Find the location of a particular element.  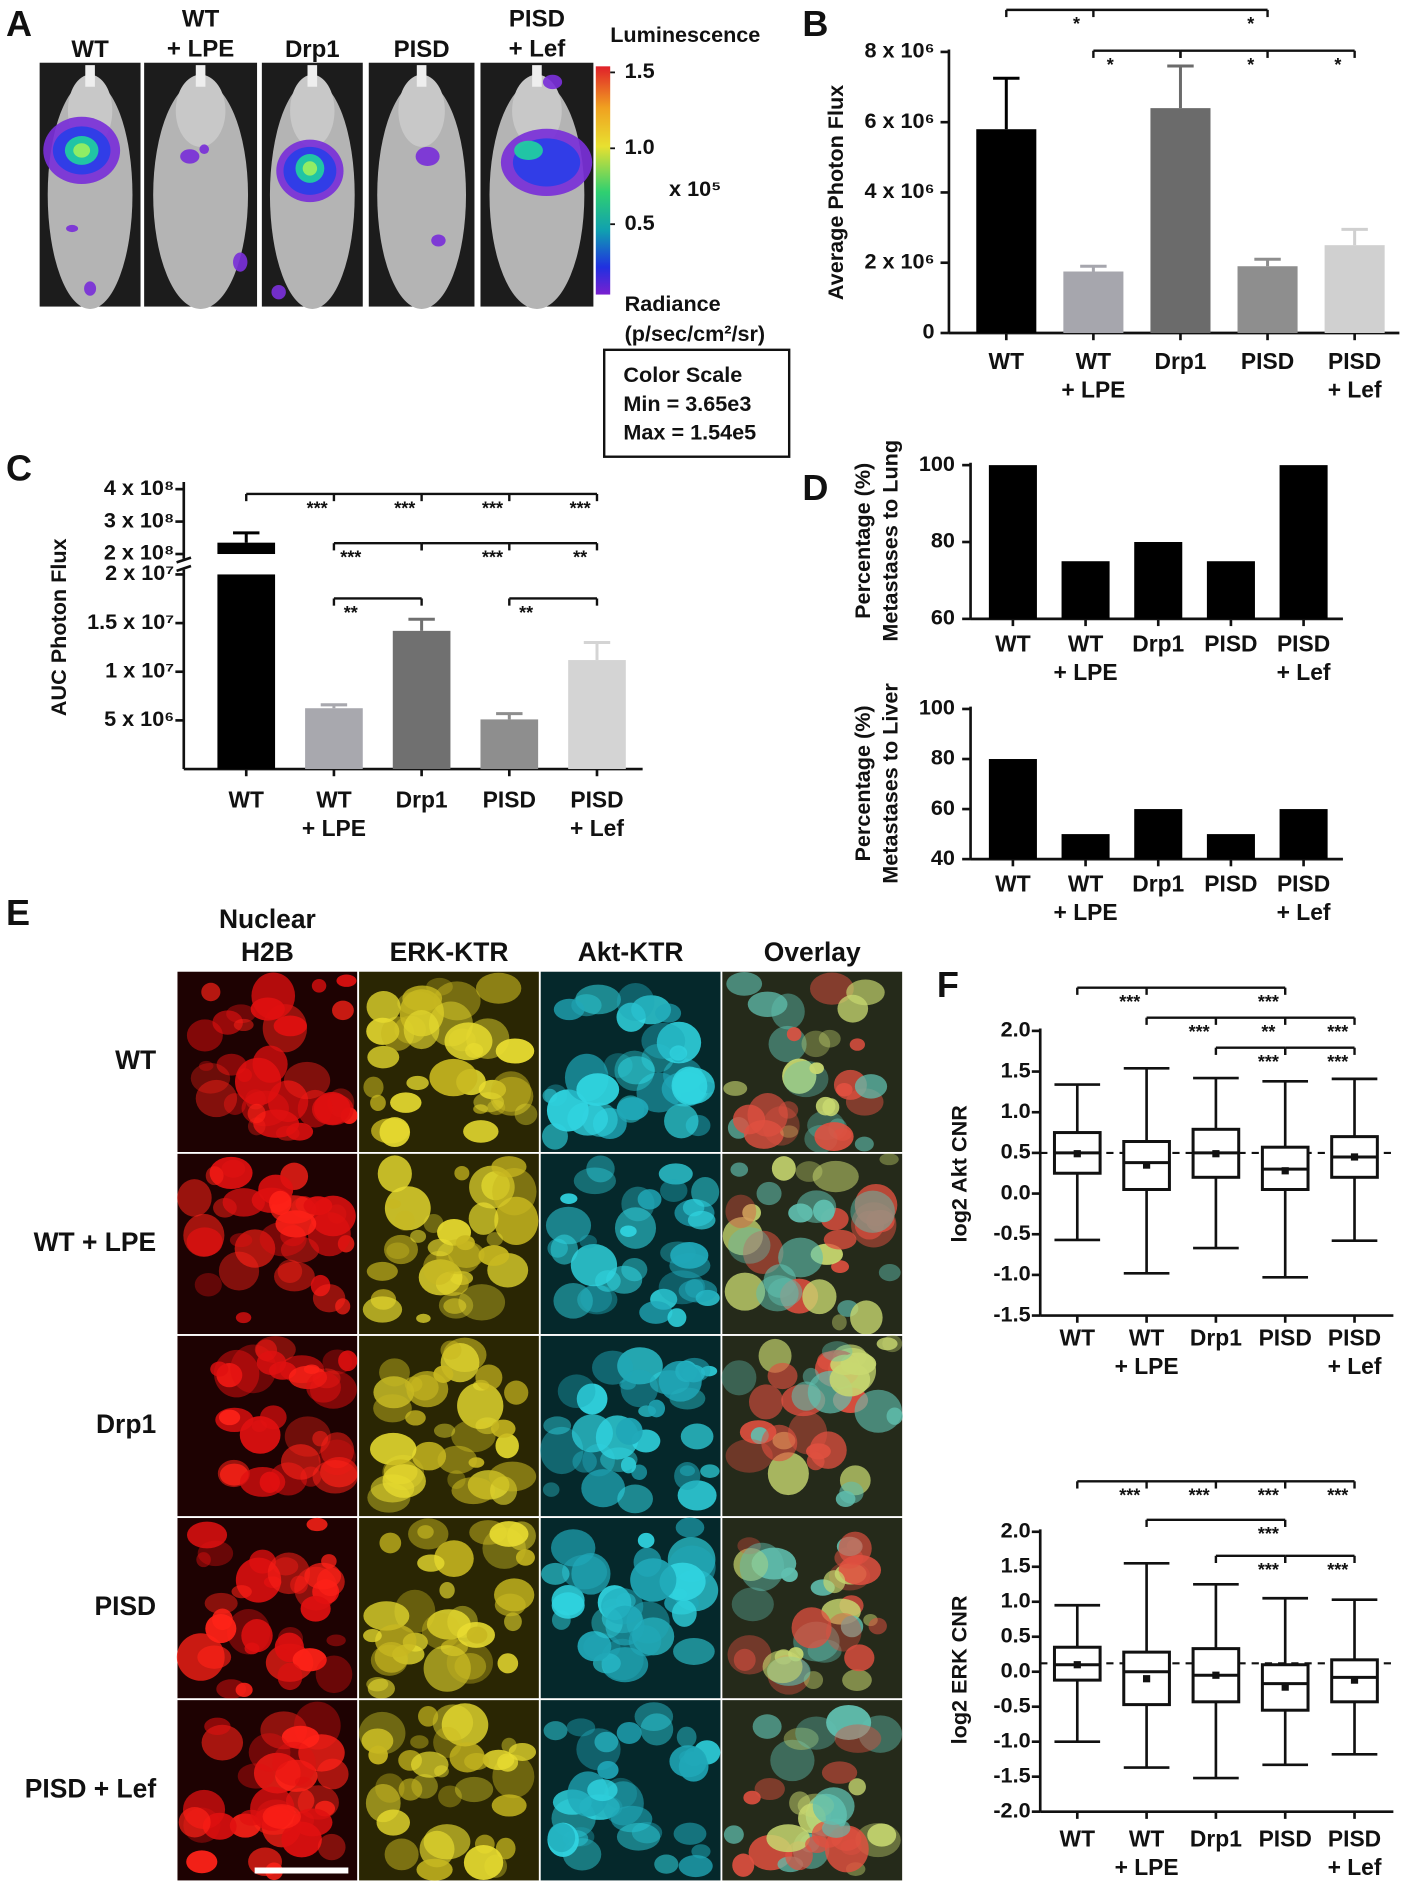

color-scale-box is located at coordinates (696, 403).